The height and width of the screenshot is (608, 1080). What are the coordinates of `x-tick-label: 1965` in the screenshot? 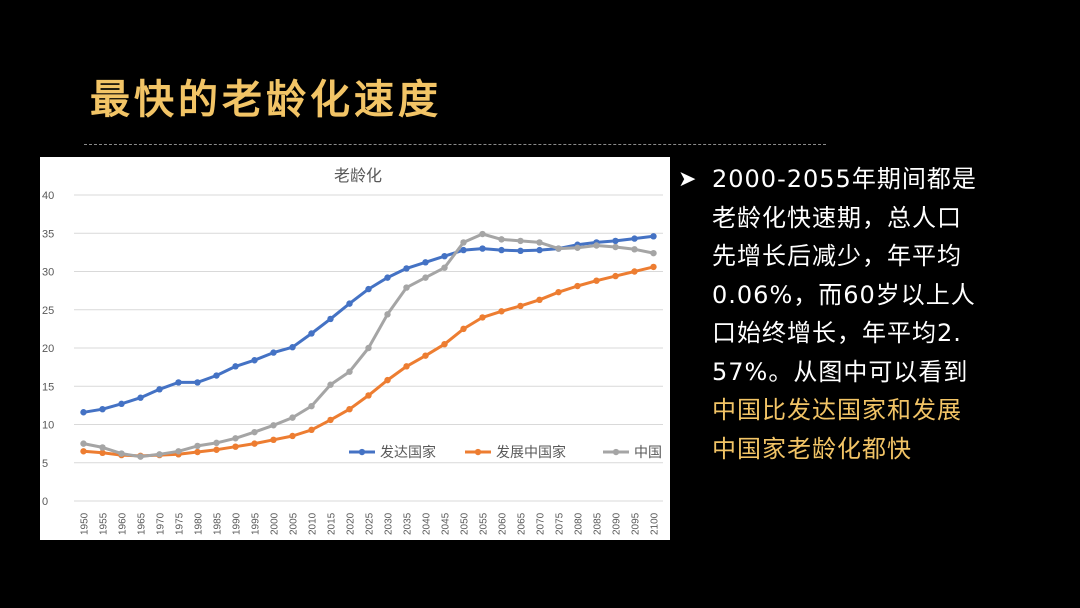 It's located at (142, 523).